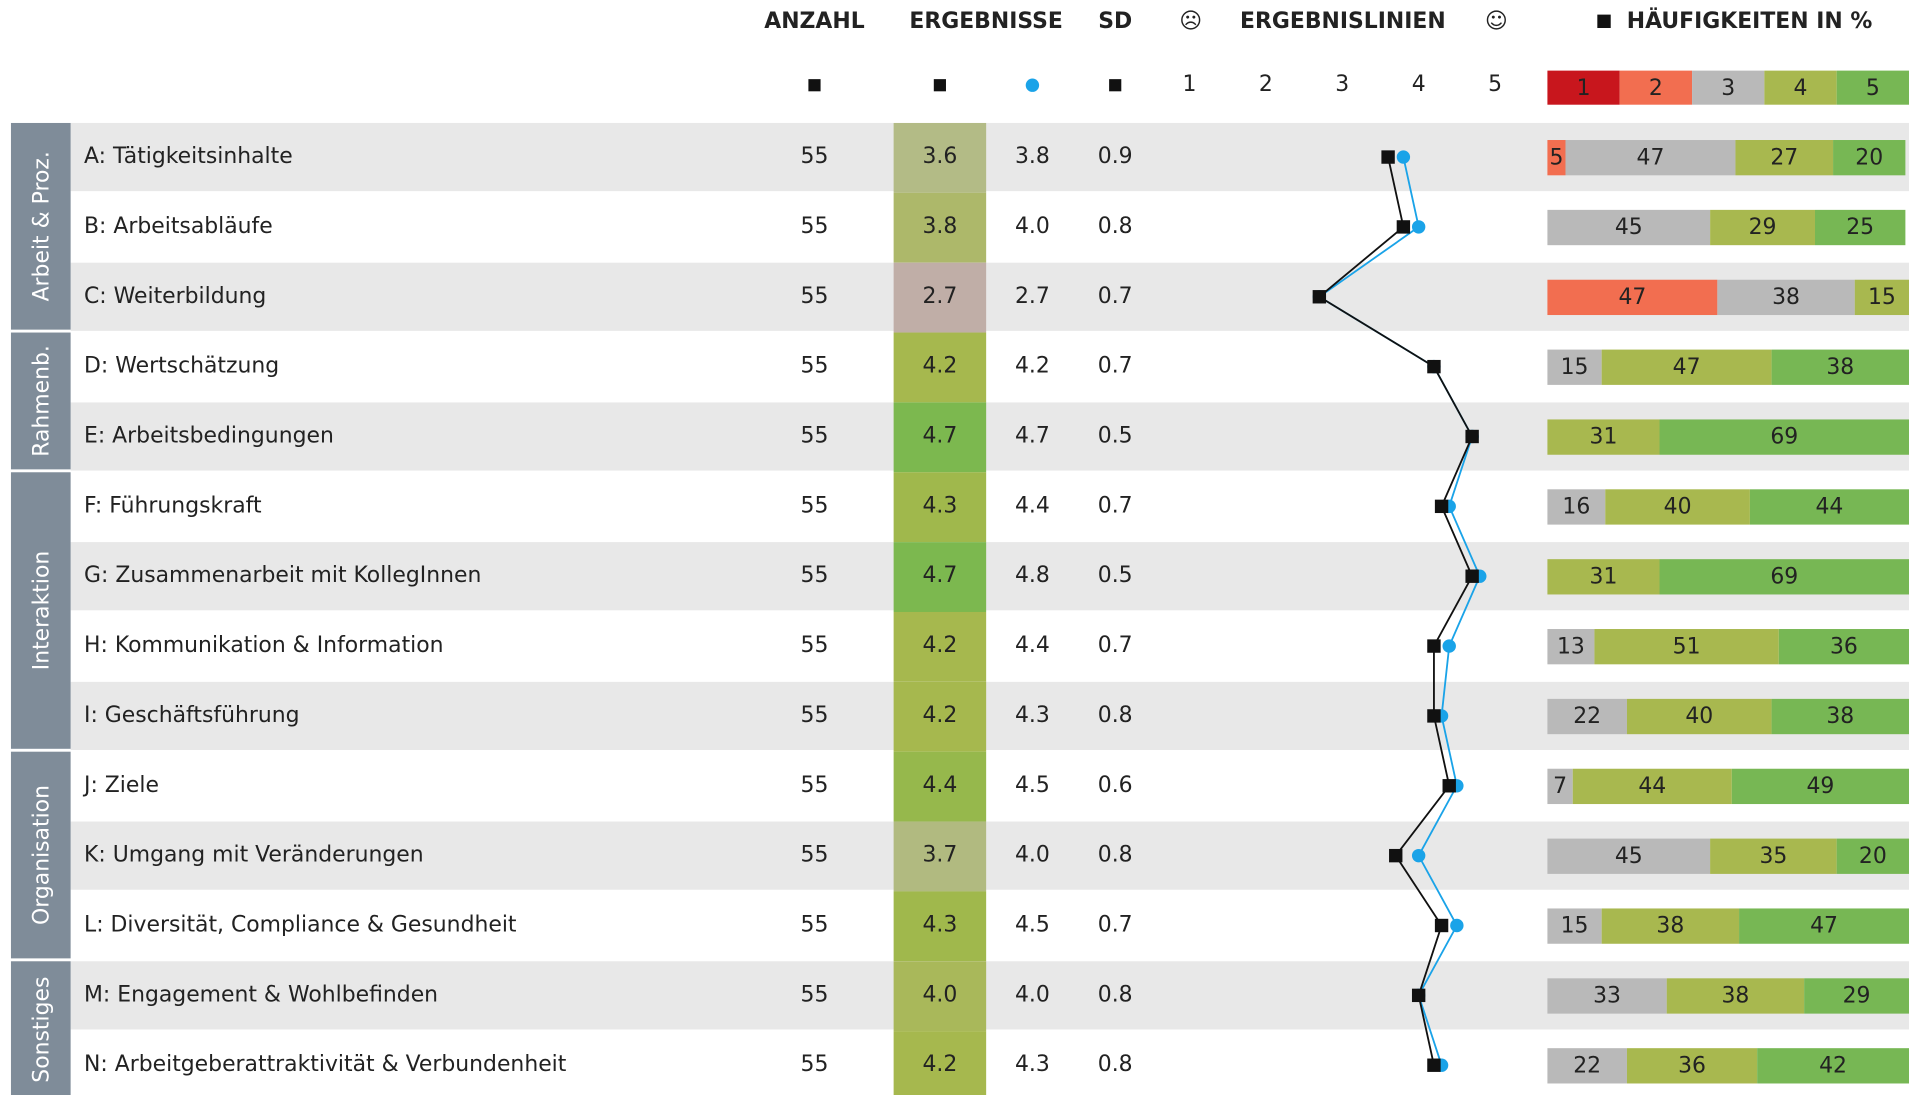  I want to click on legend-label: 5, so click(1873, 88).